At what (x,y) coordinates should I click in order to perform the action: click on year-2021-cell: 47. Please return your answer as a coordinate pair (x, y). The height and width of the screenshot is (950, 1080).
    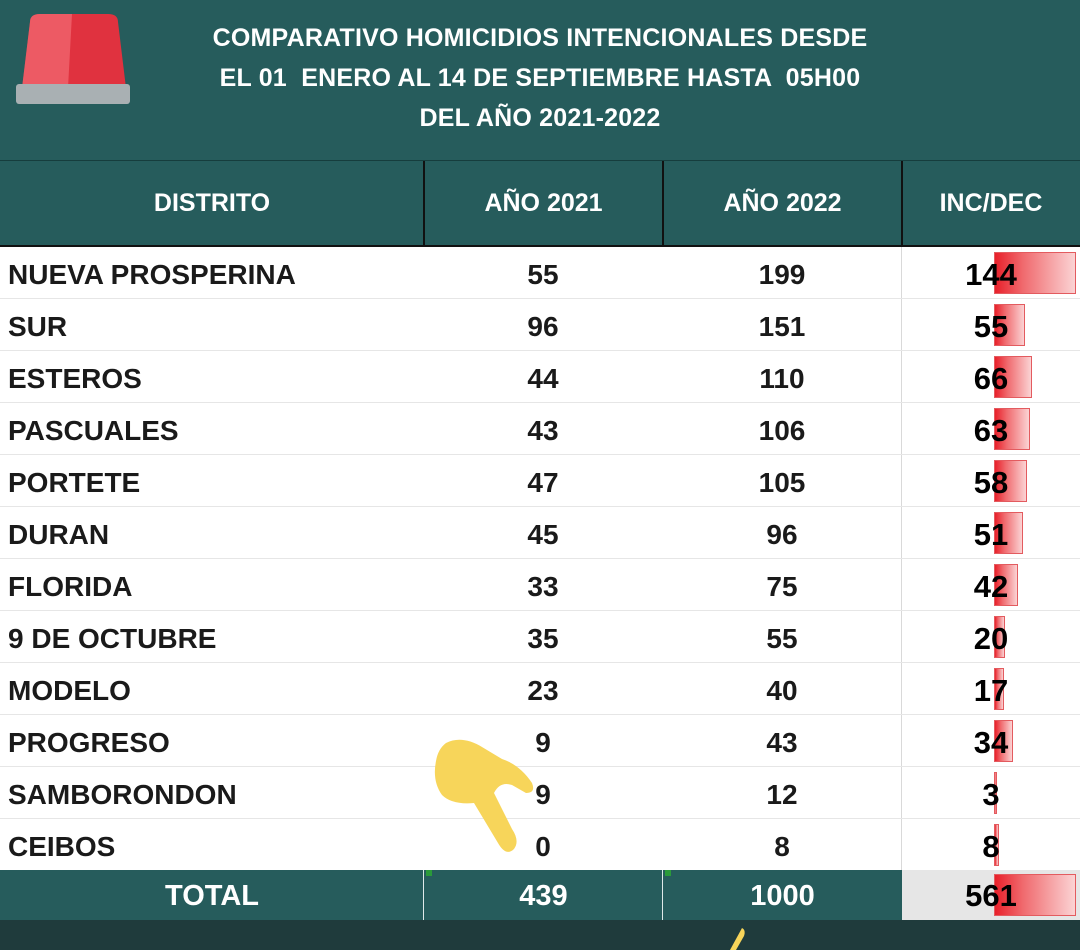
    Looking at the image, I should click on (543, 482).